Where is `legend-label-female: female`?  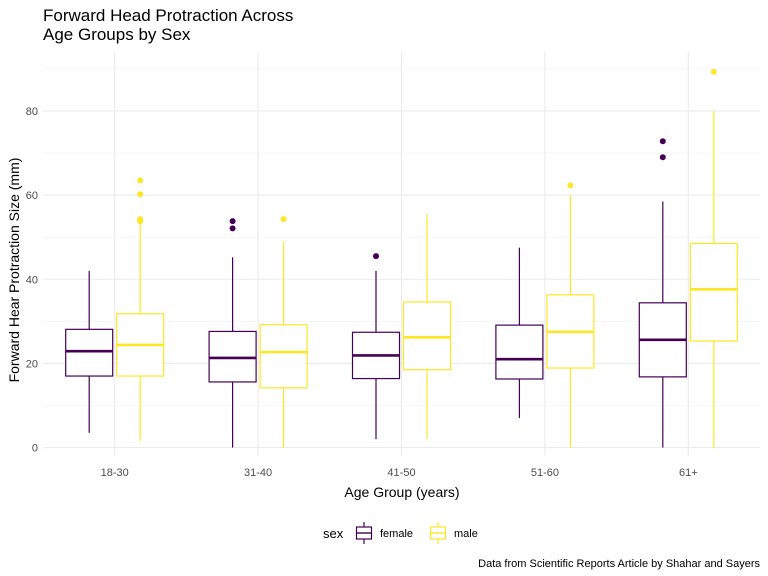 legend-label-female: female is located at coordinates (396, 534).